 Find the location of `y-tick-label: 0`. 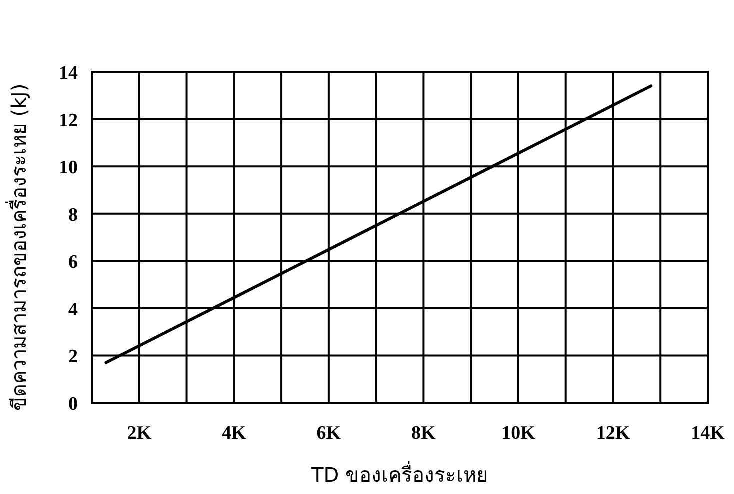

y-tick-label: 0 is located at coordinates (73, 404).